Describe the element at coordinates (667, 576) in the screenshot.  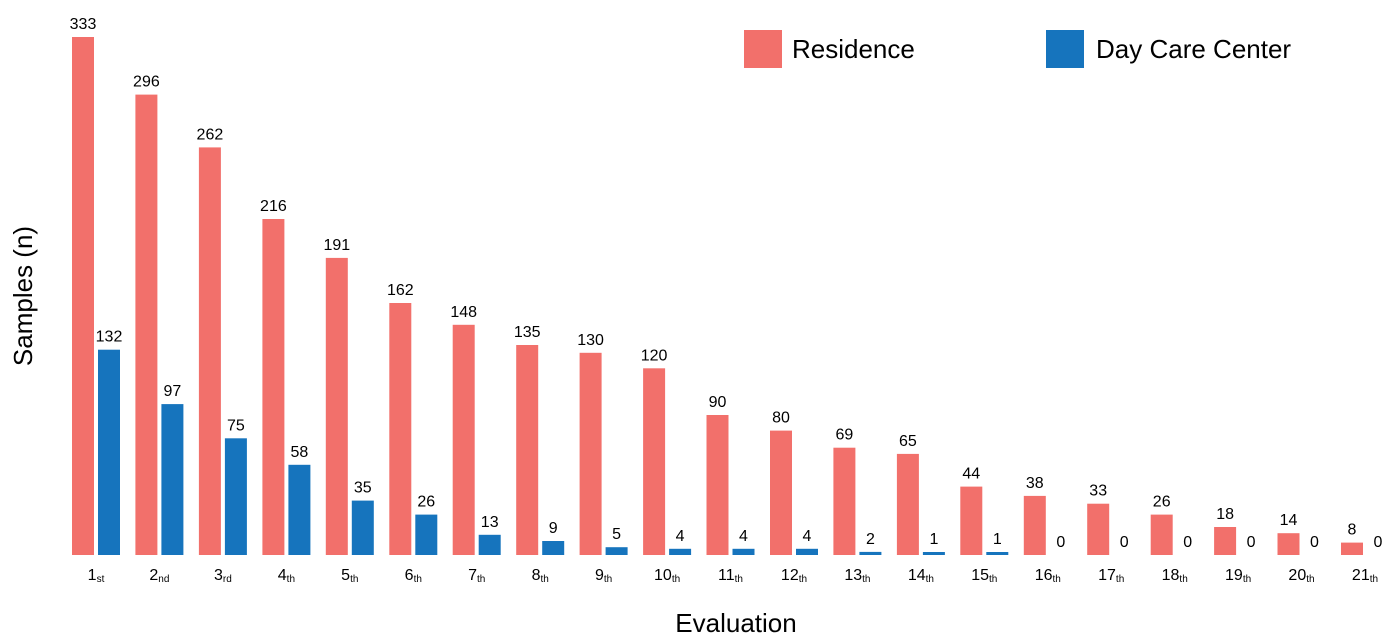
I see `x-tick-label-10: 10th` at that location.